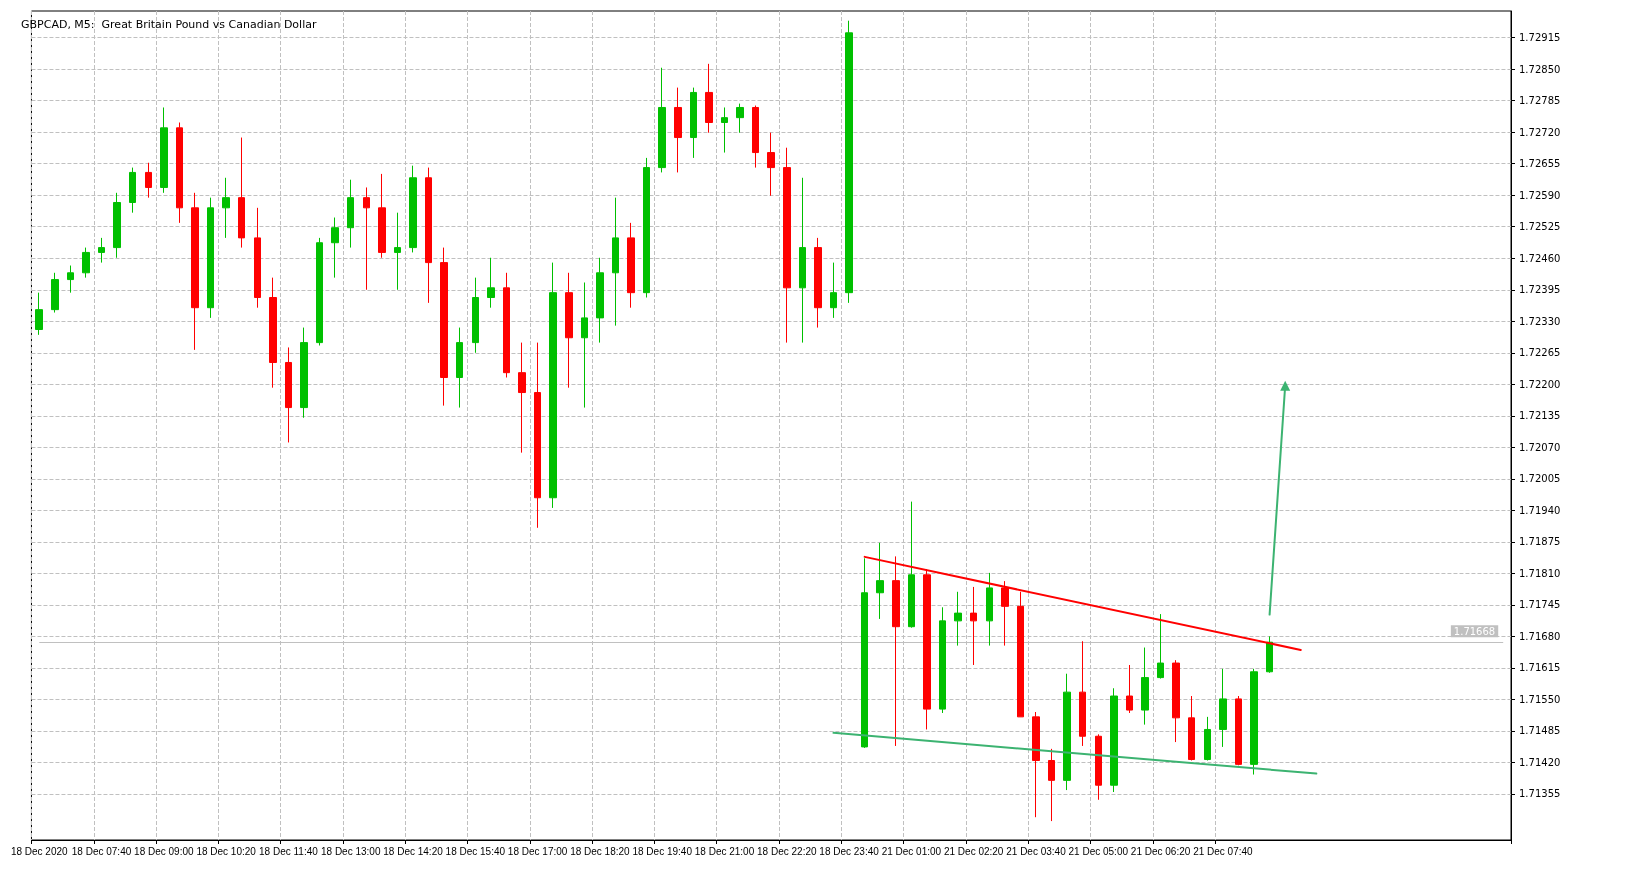 Image resolution: width=1631 pixels, height=872 pixels. Describe the element at coordinates (911, 851) in the screenshot. I see `x-tick-label: 21 Dec 01:00` at that location.